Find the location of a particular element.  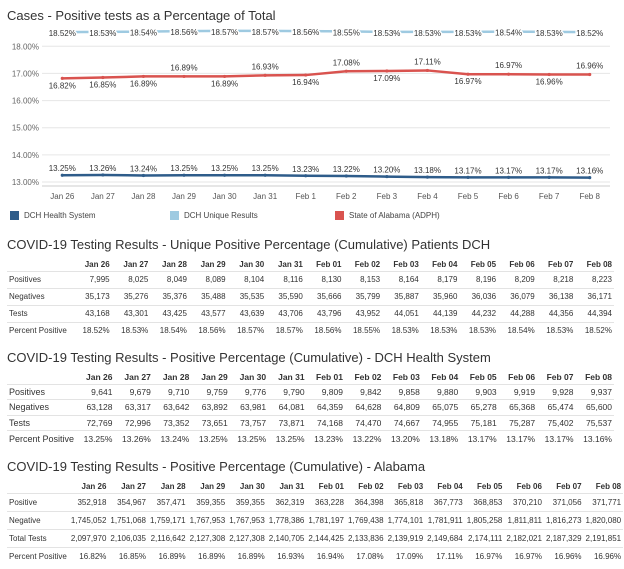

table-cell: 35,376 is located at coordinates (169, 296).